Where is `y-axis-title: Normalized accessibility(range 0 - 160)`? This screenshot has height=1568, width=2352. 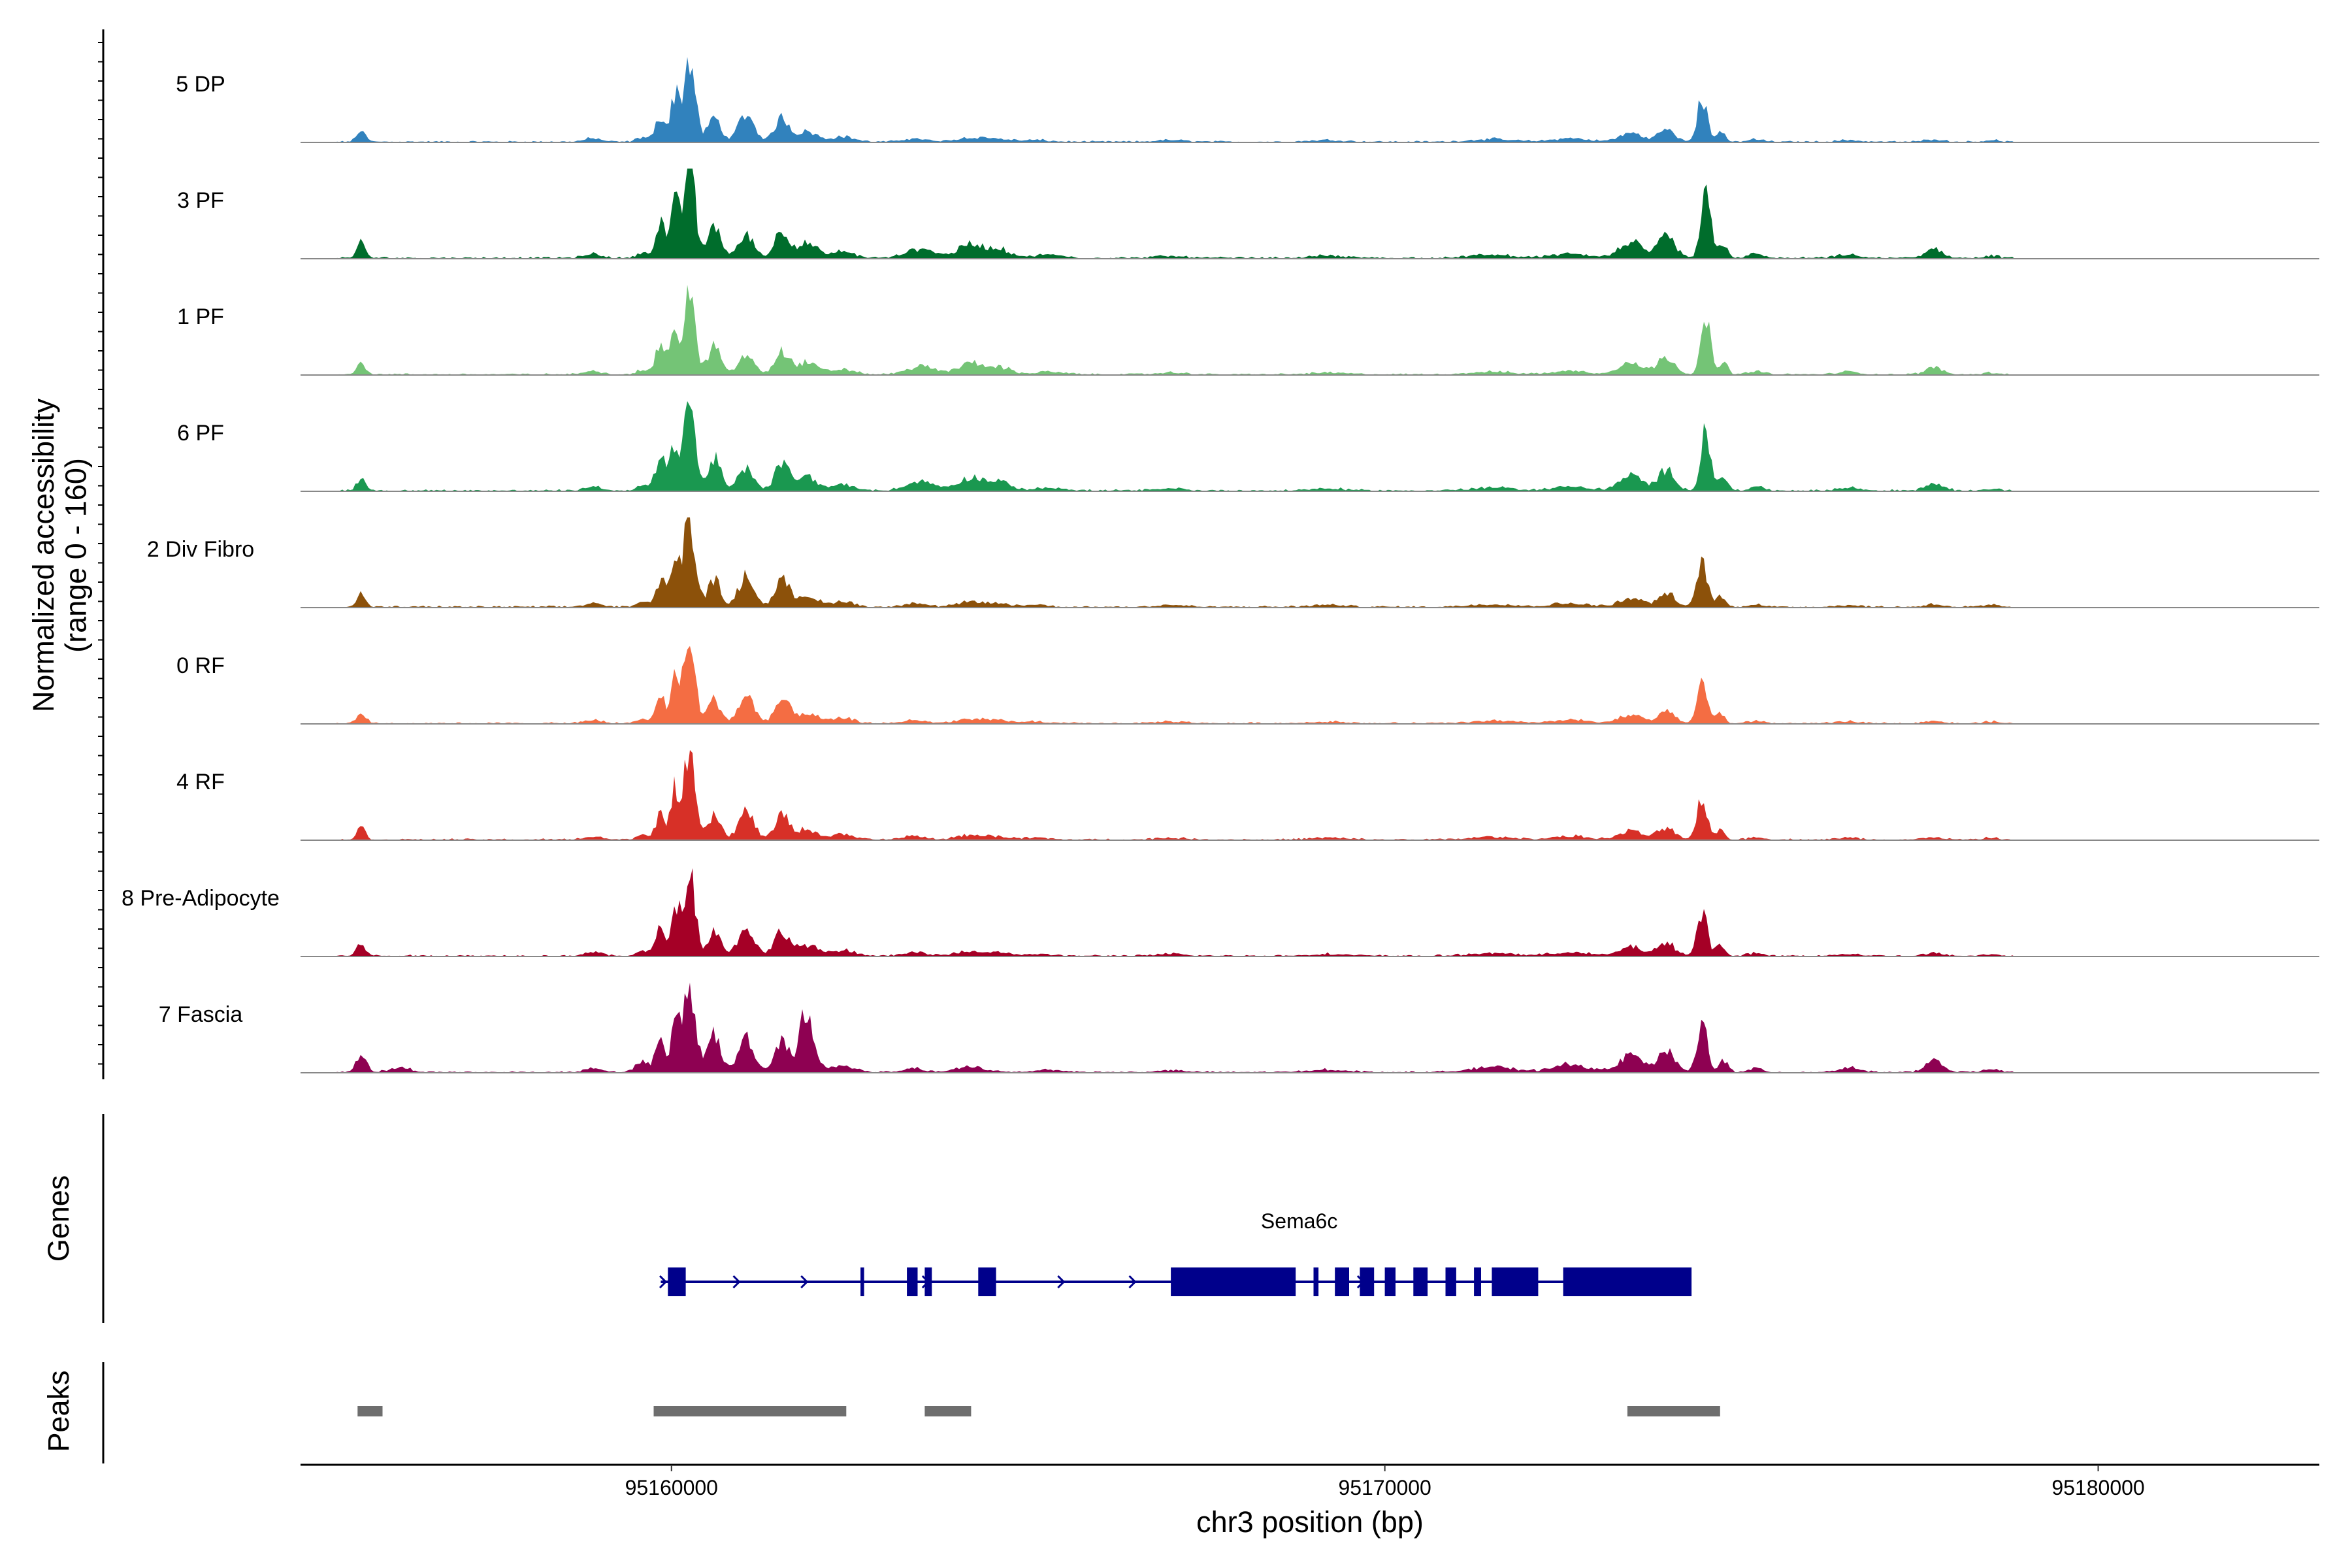
y-axis-title: Normalized accessibility(range 0 - 160) is located at coordinates (60, 555).